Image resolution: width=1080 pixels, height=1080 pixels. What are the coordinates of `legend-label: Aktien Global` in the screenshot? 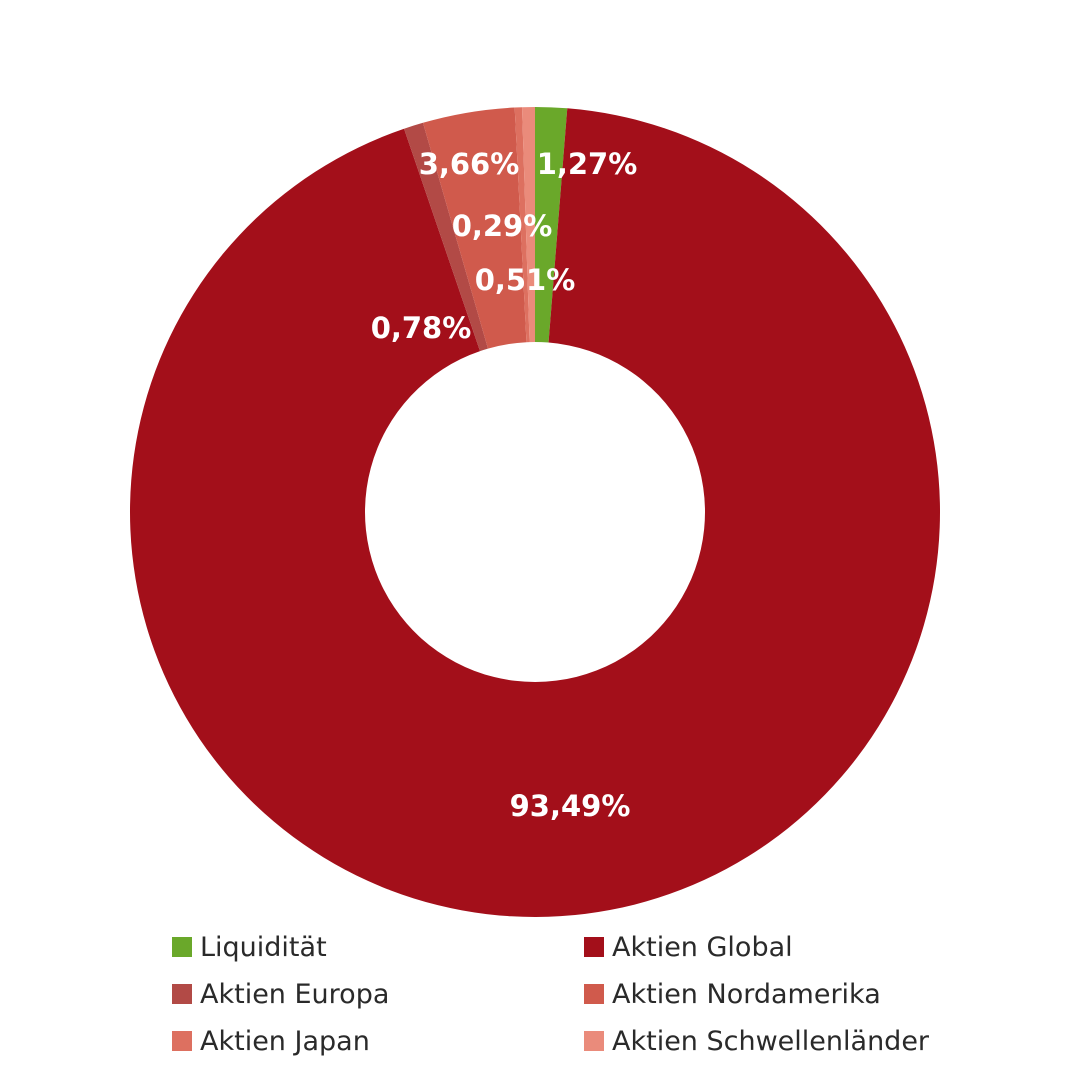 It's located at (702, 947).